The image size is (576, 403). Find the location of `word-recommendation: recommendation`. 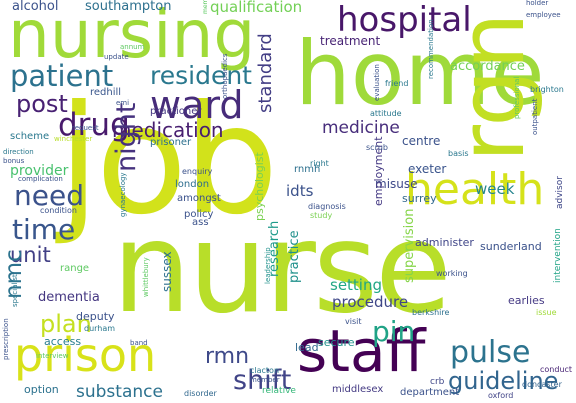

word-recommendation: recommendation is located at coordinates (431, 49).